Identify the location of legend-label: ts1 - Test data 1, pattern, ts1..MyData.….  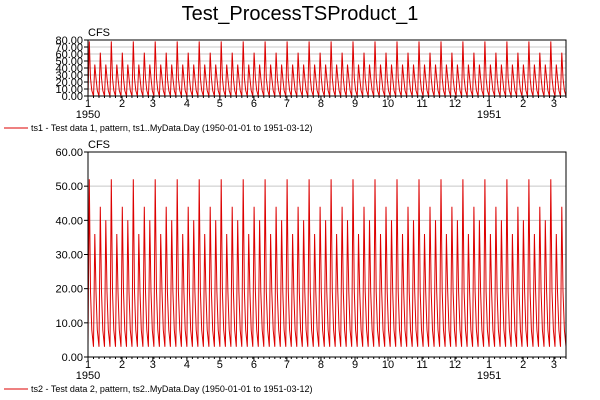
(172, 128).